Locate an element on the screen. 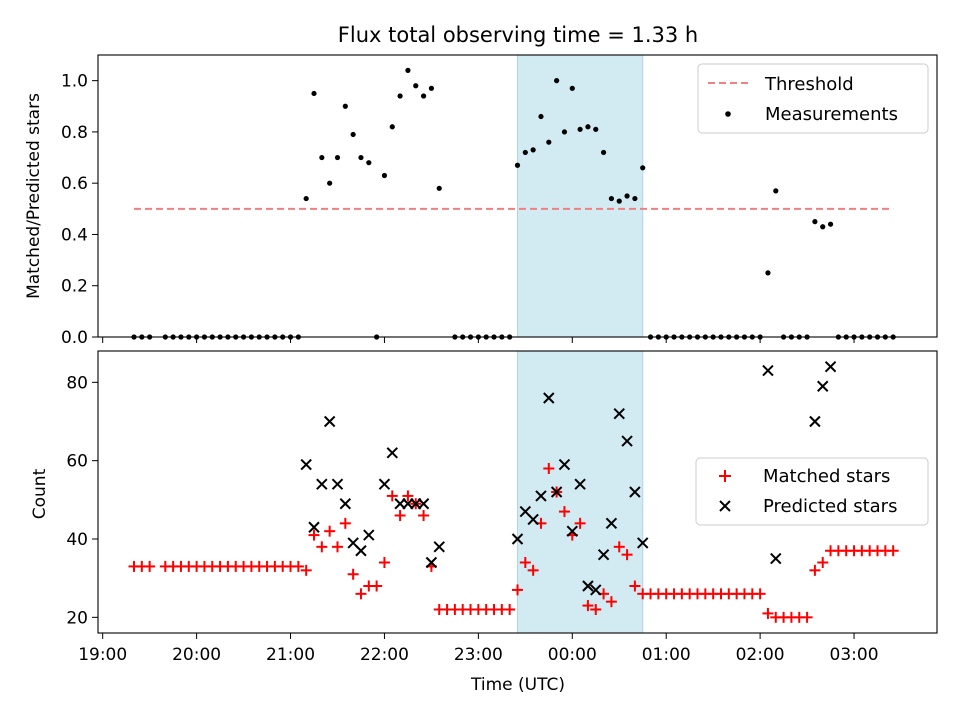  legend-matched-swatch is located at coordinates (725, 476).